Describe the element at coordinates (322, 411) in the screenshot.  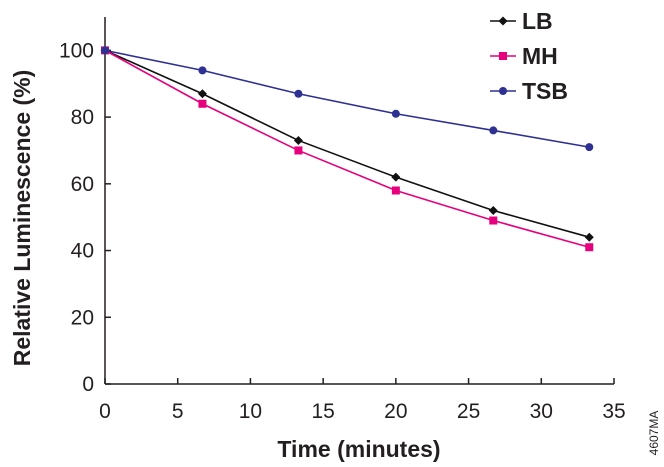
I see `x-tick-label: 15` at that location.